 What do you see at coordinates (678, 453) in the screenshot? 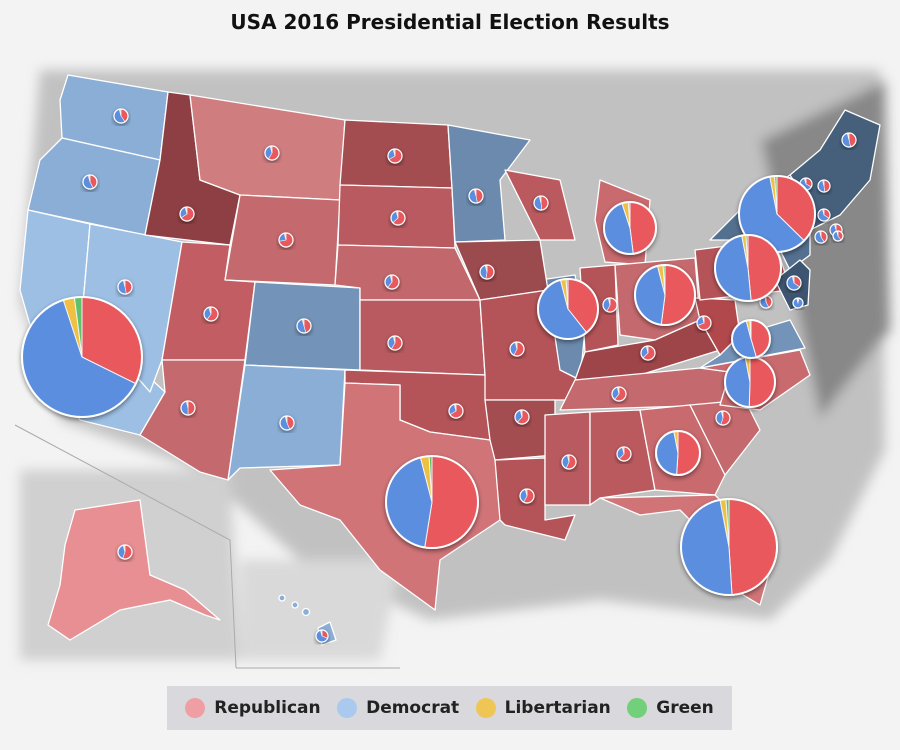
I see `pie-georgia` at bounding box center [678, 453].